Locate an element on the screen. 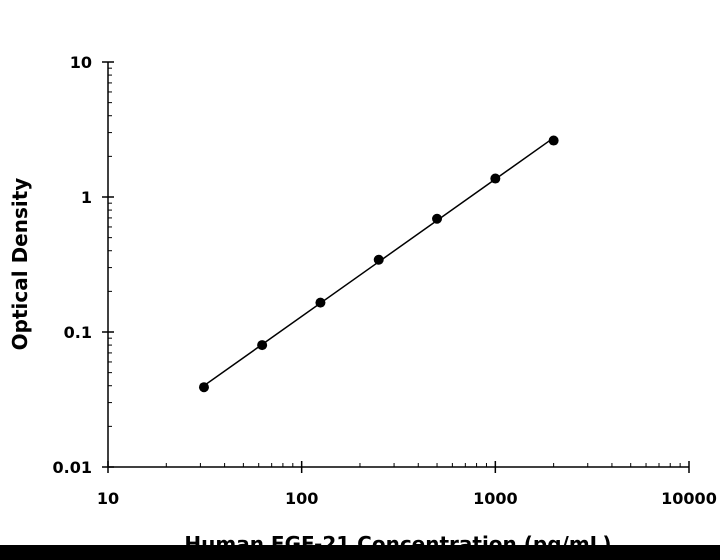 The width and height of the screenshot is (720, 560). x-tick-labels: 10 100 1000 10000 is located at coordinates (407, 498).